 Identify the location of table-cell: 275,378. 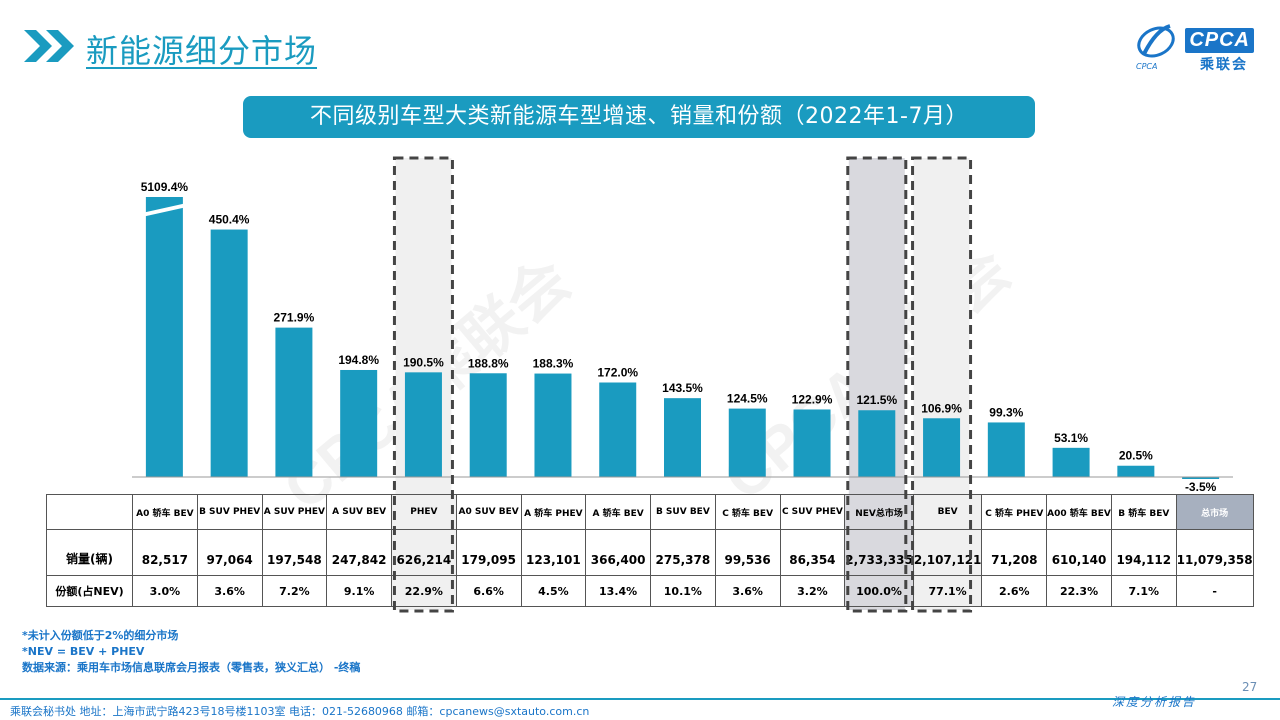
(683, 552).